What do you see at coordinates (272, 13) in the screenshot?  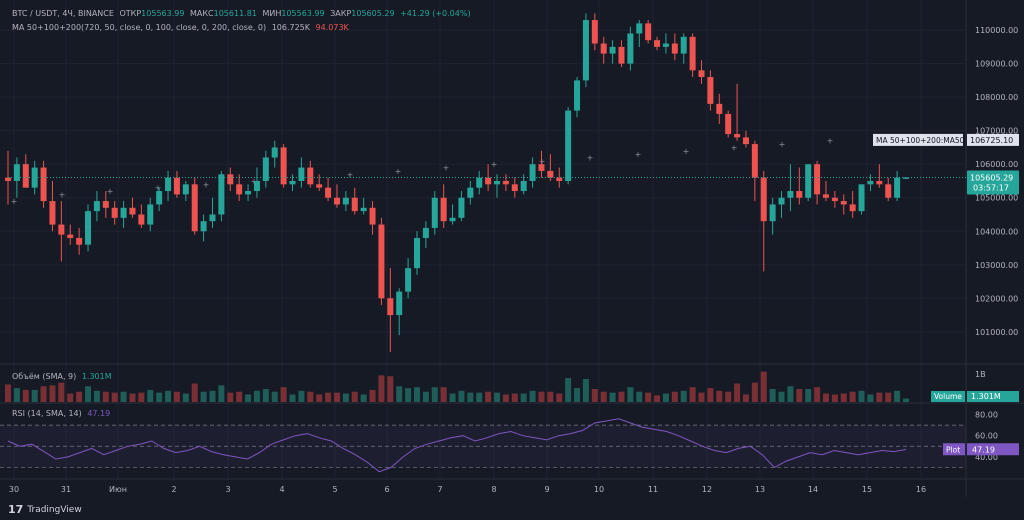 I see `low-label: МИН` at bounding box center [272, 13].